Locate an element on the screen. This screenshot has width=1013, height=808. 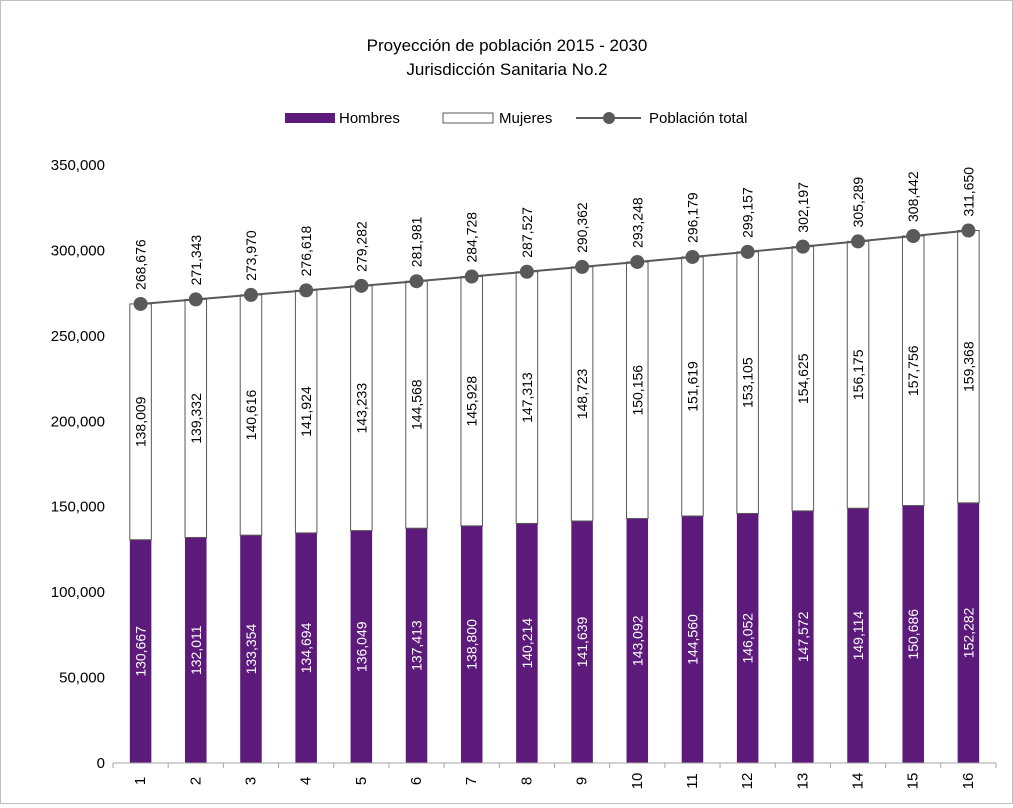
data-label-total: 302,197 is located at coordinates (803, 207).